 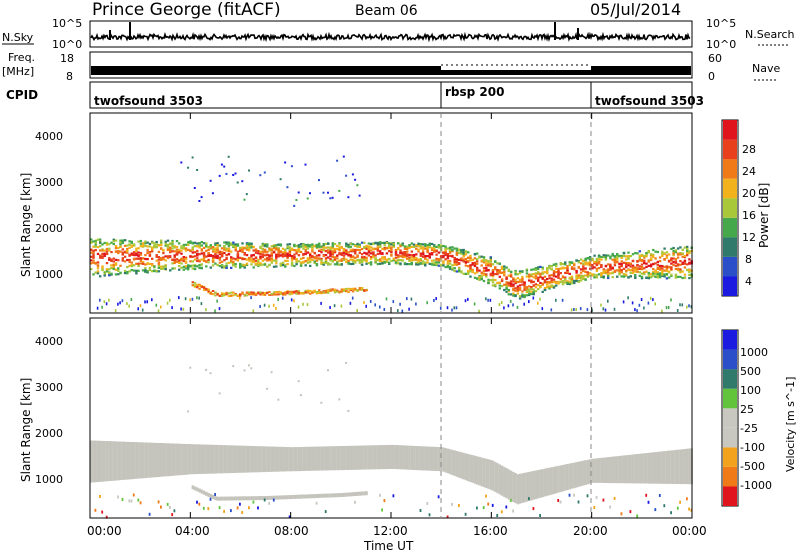 What do you see at coordinates (721, 23) in the screenshot?
I see `search-tick-top: 10^5` at bounding box center [721, 23].